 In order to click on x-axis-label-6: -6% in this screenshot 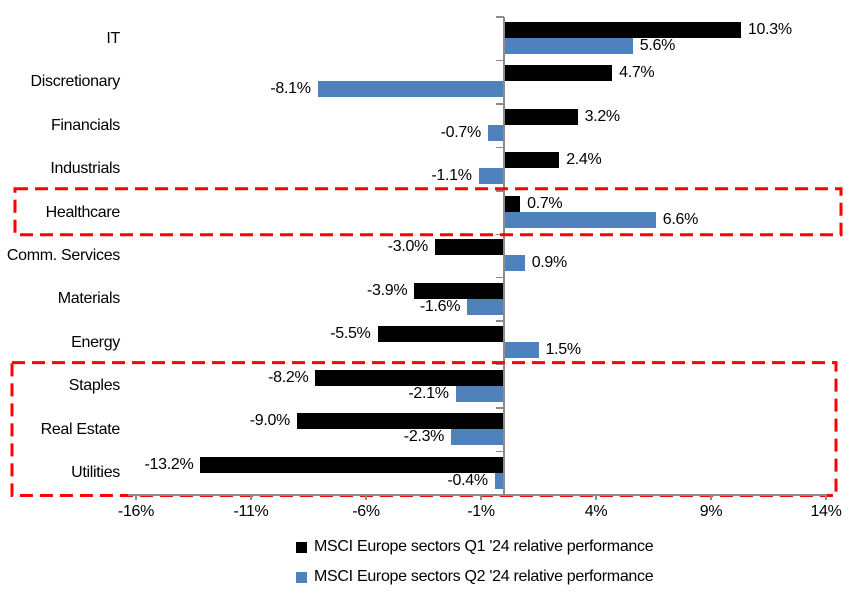, I will do `click(366, 511)`.